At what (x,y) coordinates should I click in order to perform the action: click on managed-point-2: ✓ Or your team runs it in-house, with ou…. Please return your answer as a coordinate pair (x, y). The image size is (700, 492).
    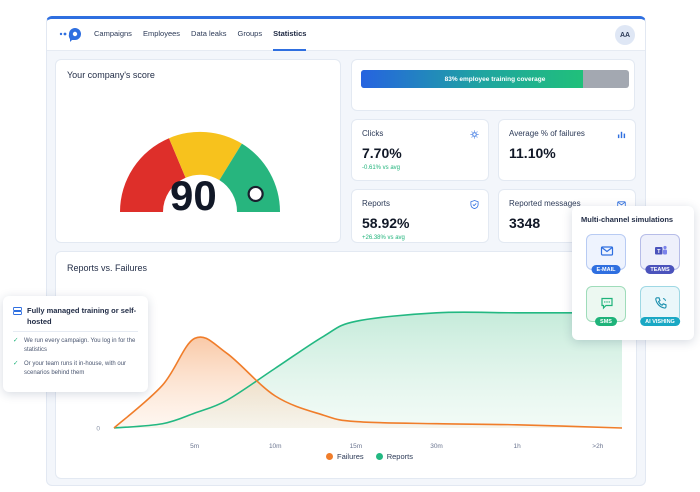
    Looking at the image, I should click on (78, 368).